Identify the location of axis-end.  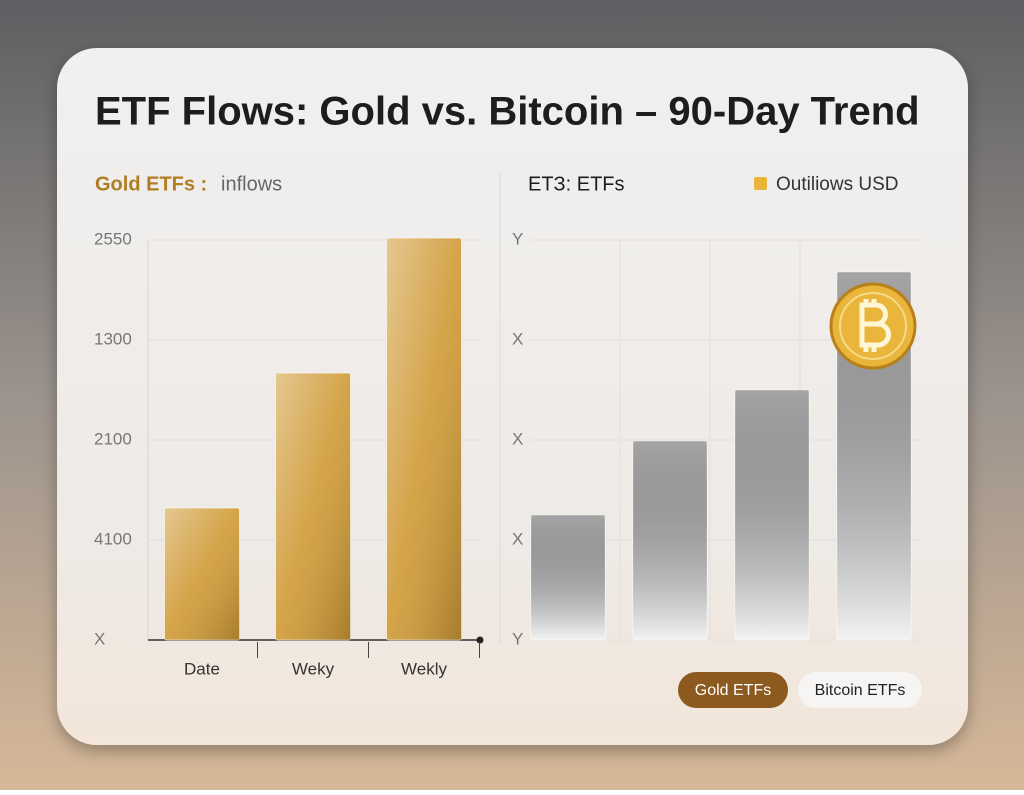
(480, 640).